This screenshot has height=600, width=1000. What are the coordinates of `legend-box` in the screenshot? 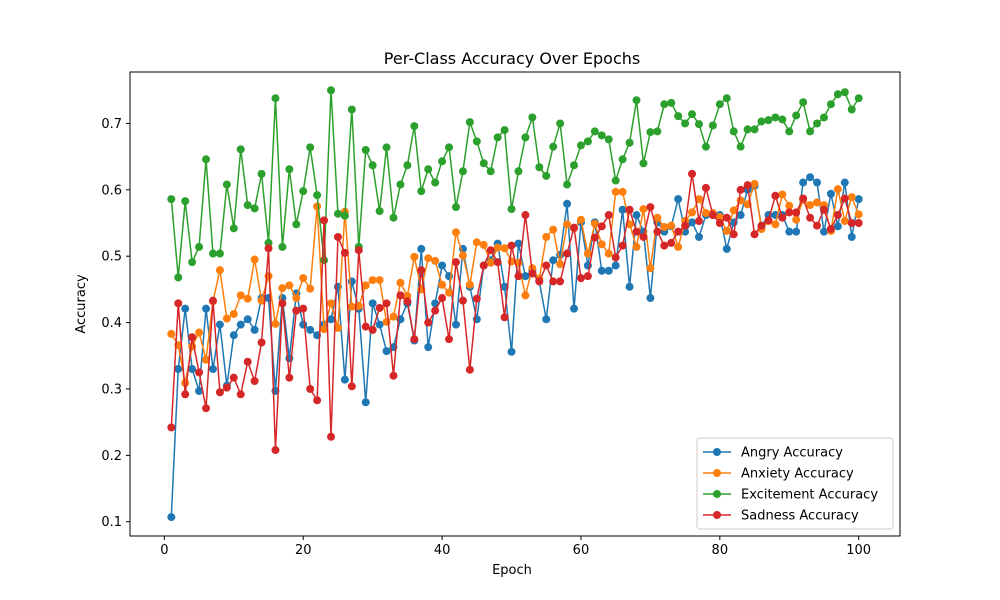 It's located at (795, 483).